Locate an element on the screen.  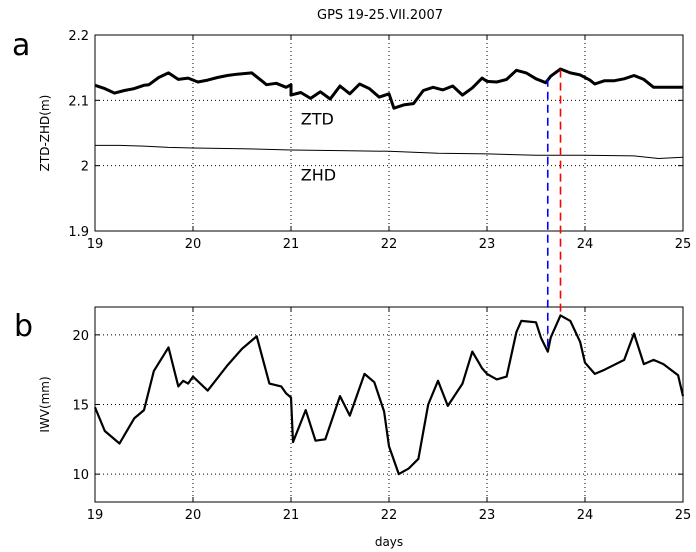
y-tick-label: 2 is located at coordinates (85, 167).